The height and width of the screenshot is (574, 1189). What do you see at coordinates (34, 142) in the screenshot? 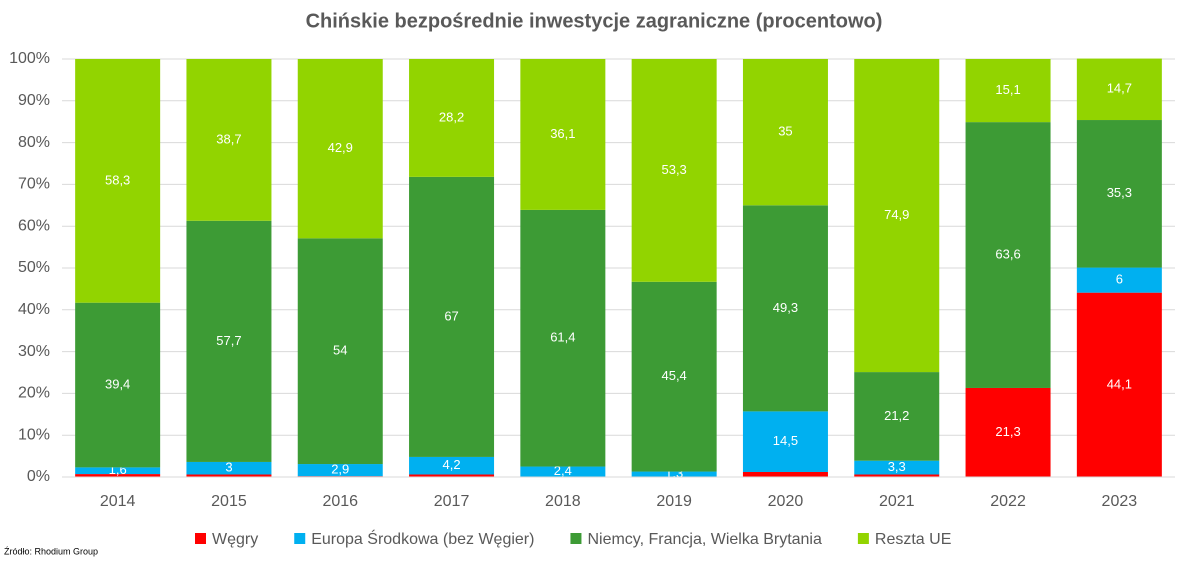
I see `y-tick-label: 80%` at bounding box center [34, 142].